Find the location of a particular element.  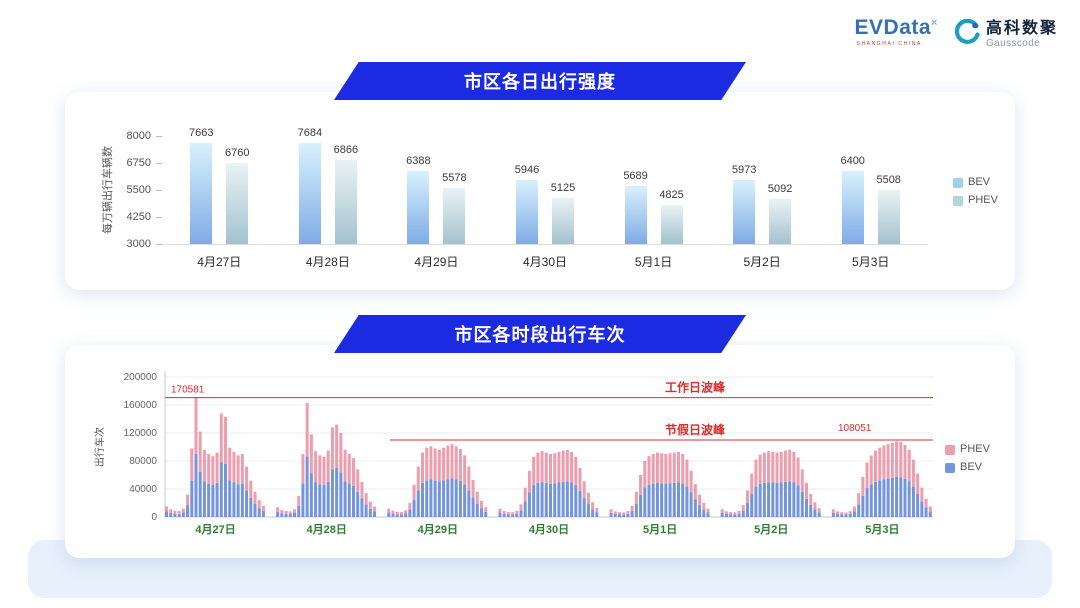

y-tick-label: 120000 is located at coordinates (141, 433).